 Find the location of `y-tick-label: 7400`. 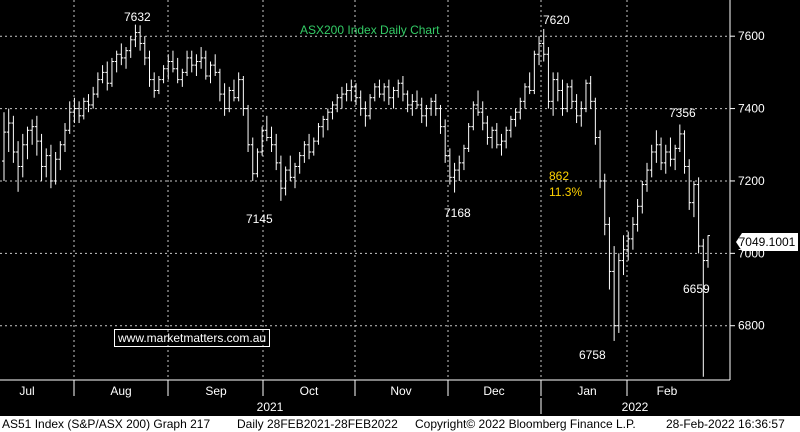

y-tick-label: 7400 is located at coordinates (751, 109).